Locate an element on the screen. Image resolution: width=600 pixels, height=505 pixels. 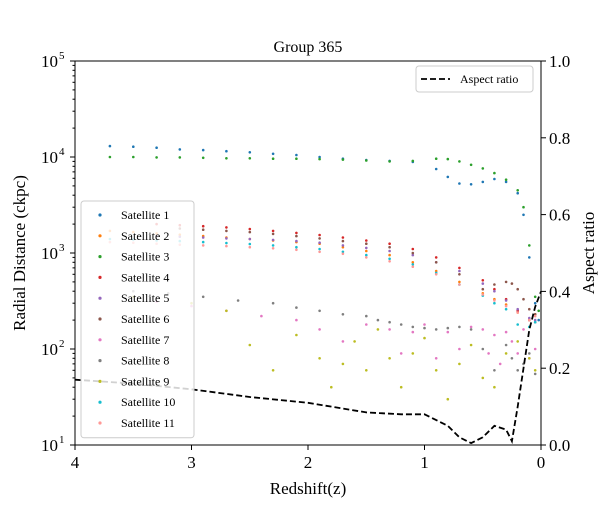
chart-title: Group 365 is located at coordinates (308, 47).